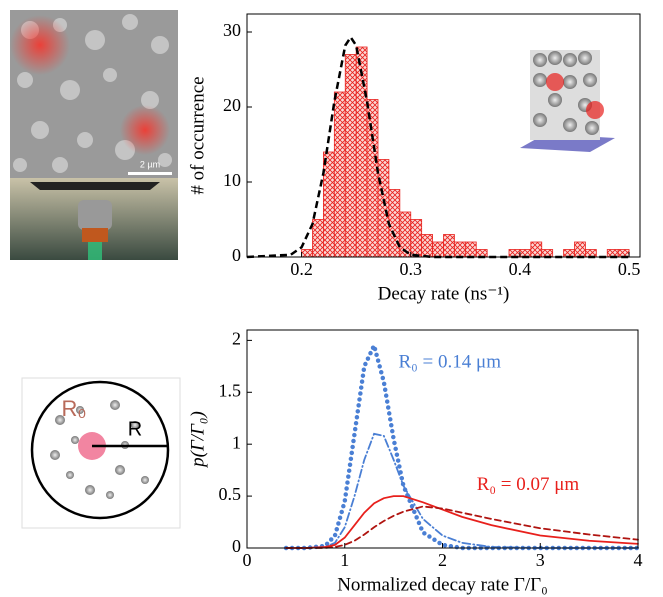 The width and height of the screenshot is (663, 597). What do you see at coordinates (197, 440) in the screenshot?
I see `y-axis-label: p(Γ/Γ₀)` at bounding box center [197, 440].